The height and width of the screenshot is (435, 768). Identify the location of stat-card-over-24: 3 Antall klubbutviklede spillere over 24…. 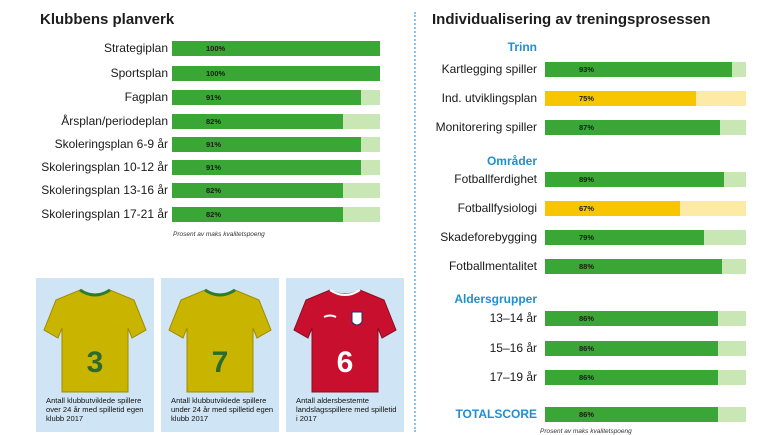
(95, 355).